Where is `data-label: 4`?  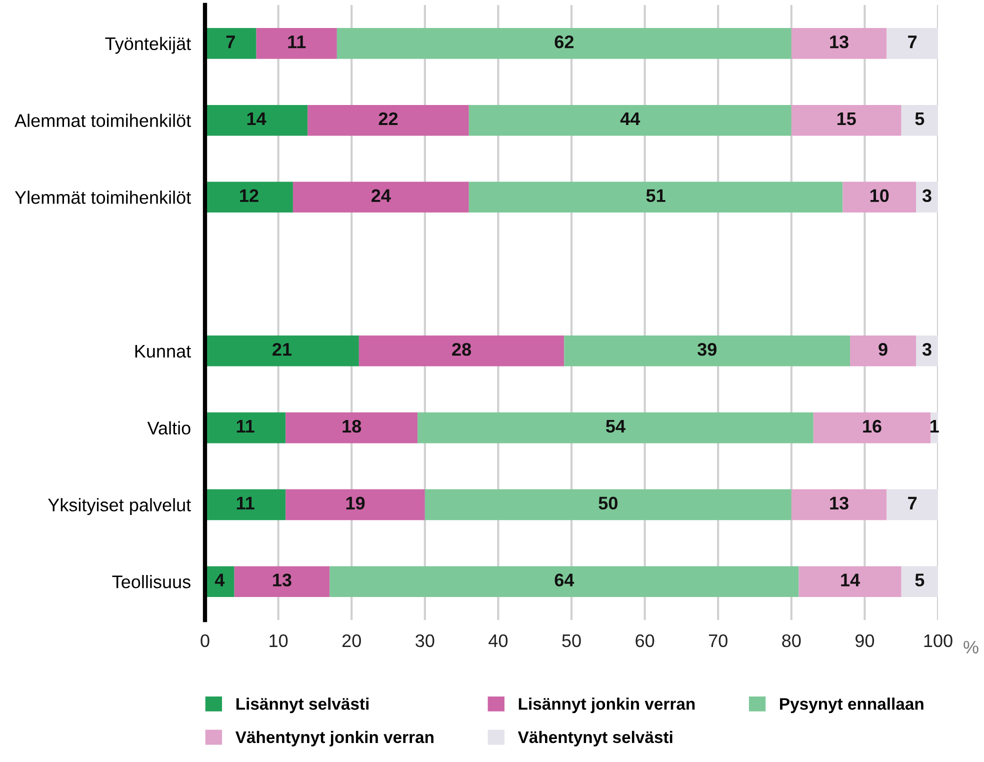
data-label: 4 is located at coordinates (219, 580).